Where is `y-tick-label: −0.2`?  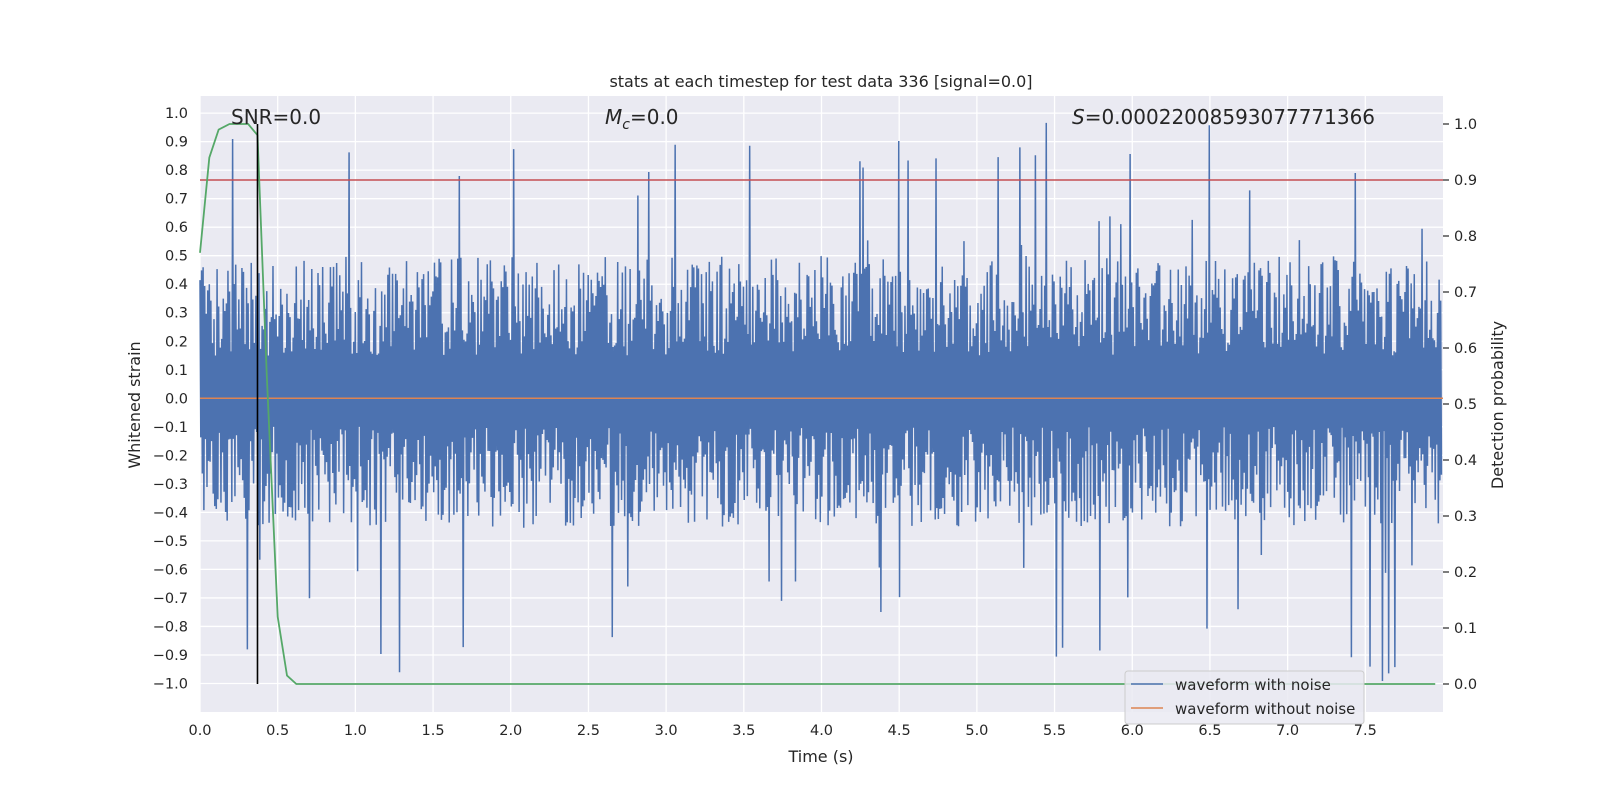 y-tick-label: −0.2 is located at coordinates (170, 456).